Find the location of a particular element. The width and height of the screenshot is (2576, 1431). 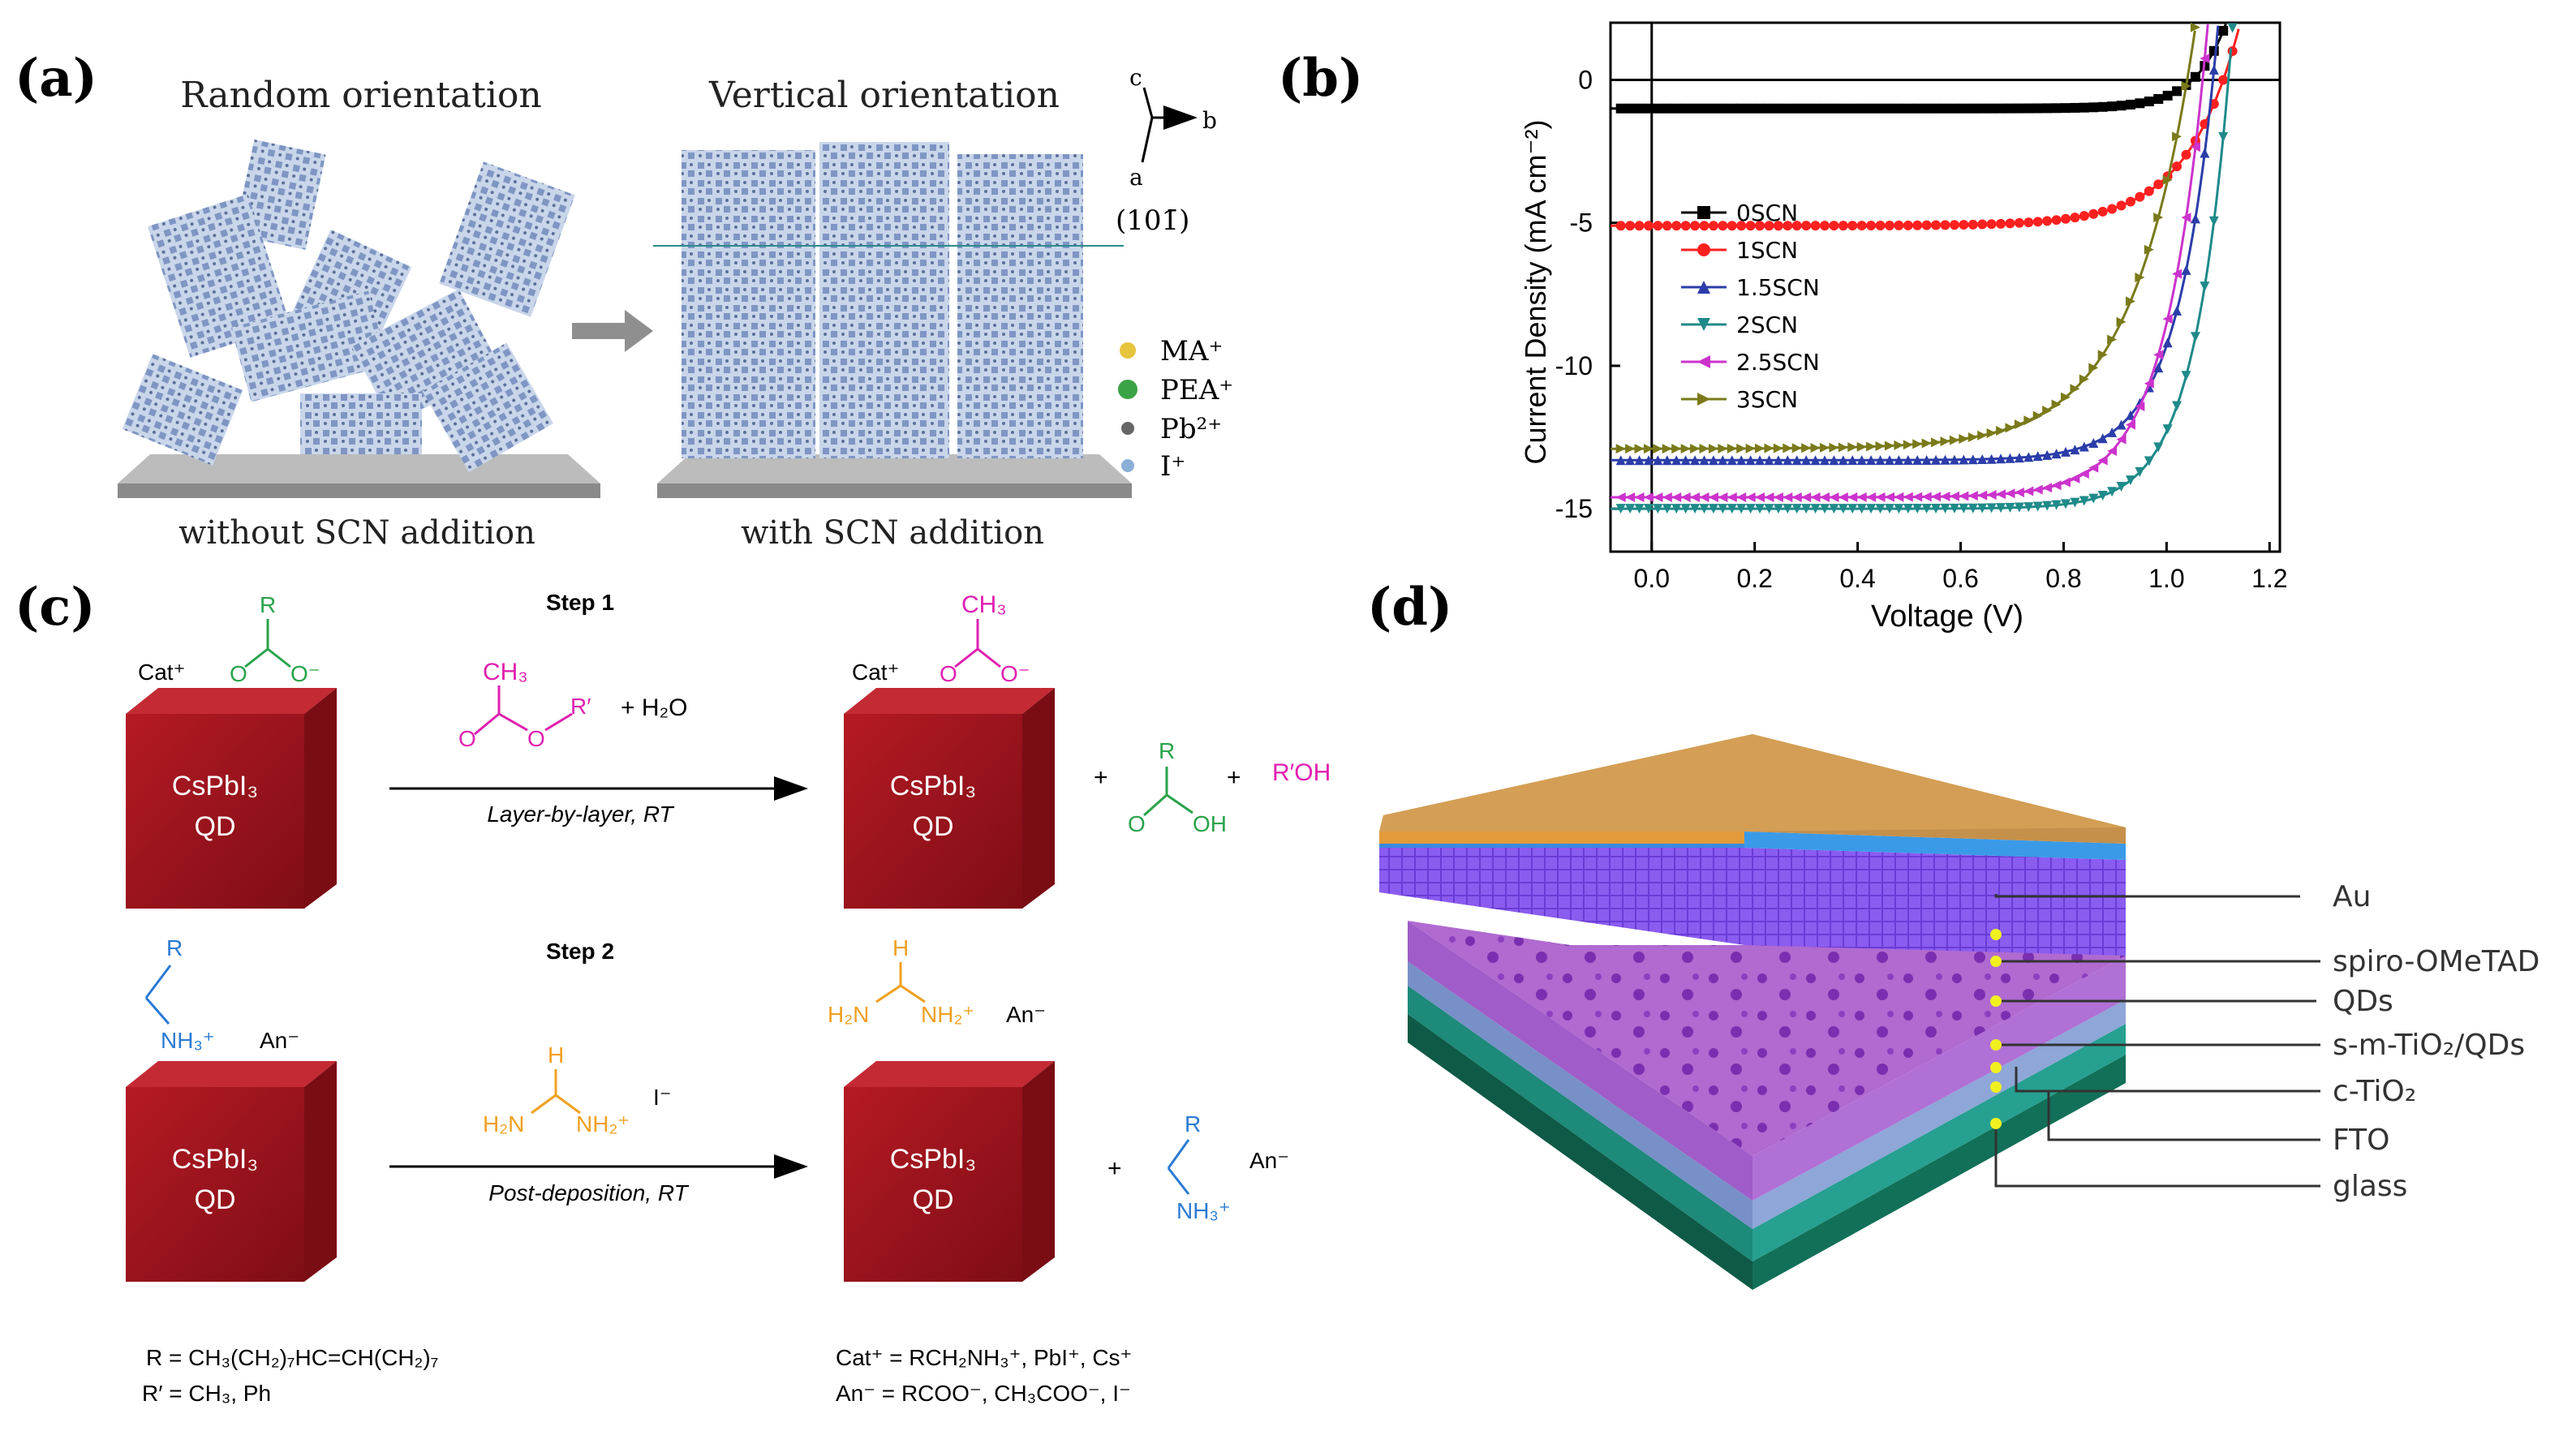

axis-a-label: a is located at coordinates (1136, 177).